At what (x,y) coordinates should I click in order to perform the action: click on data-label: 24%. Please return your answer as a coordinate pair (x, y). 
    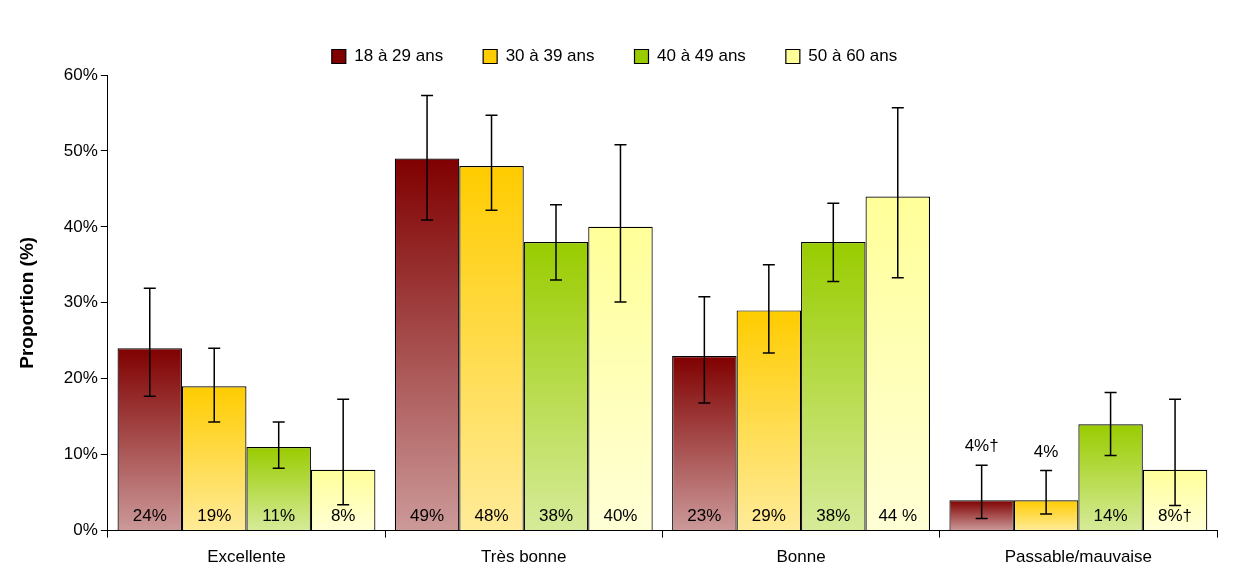
    Looking at the image, I should click on (149, 515).